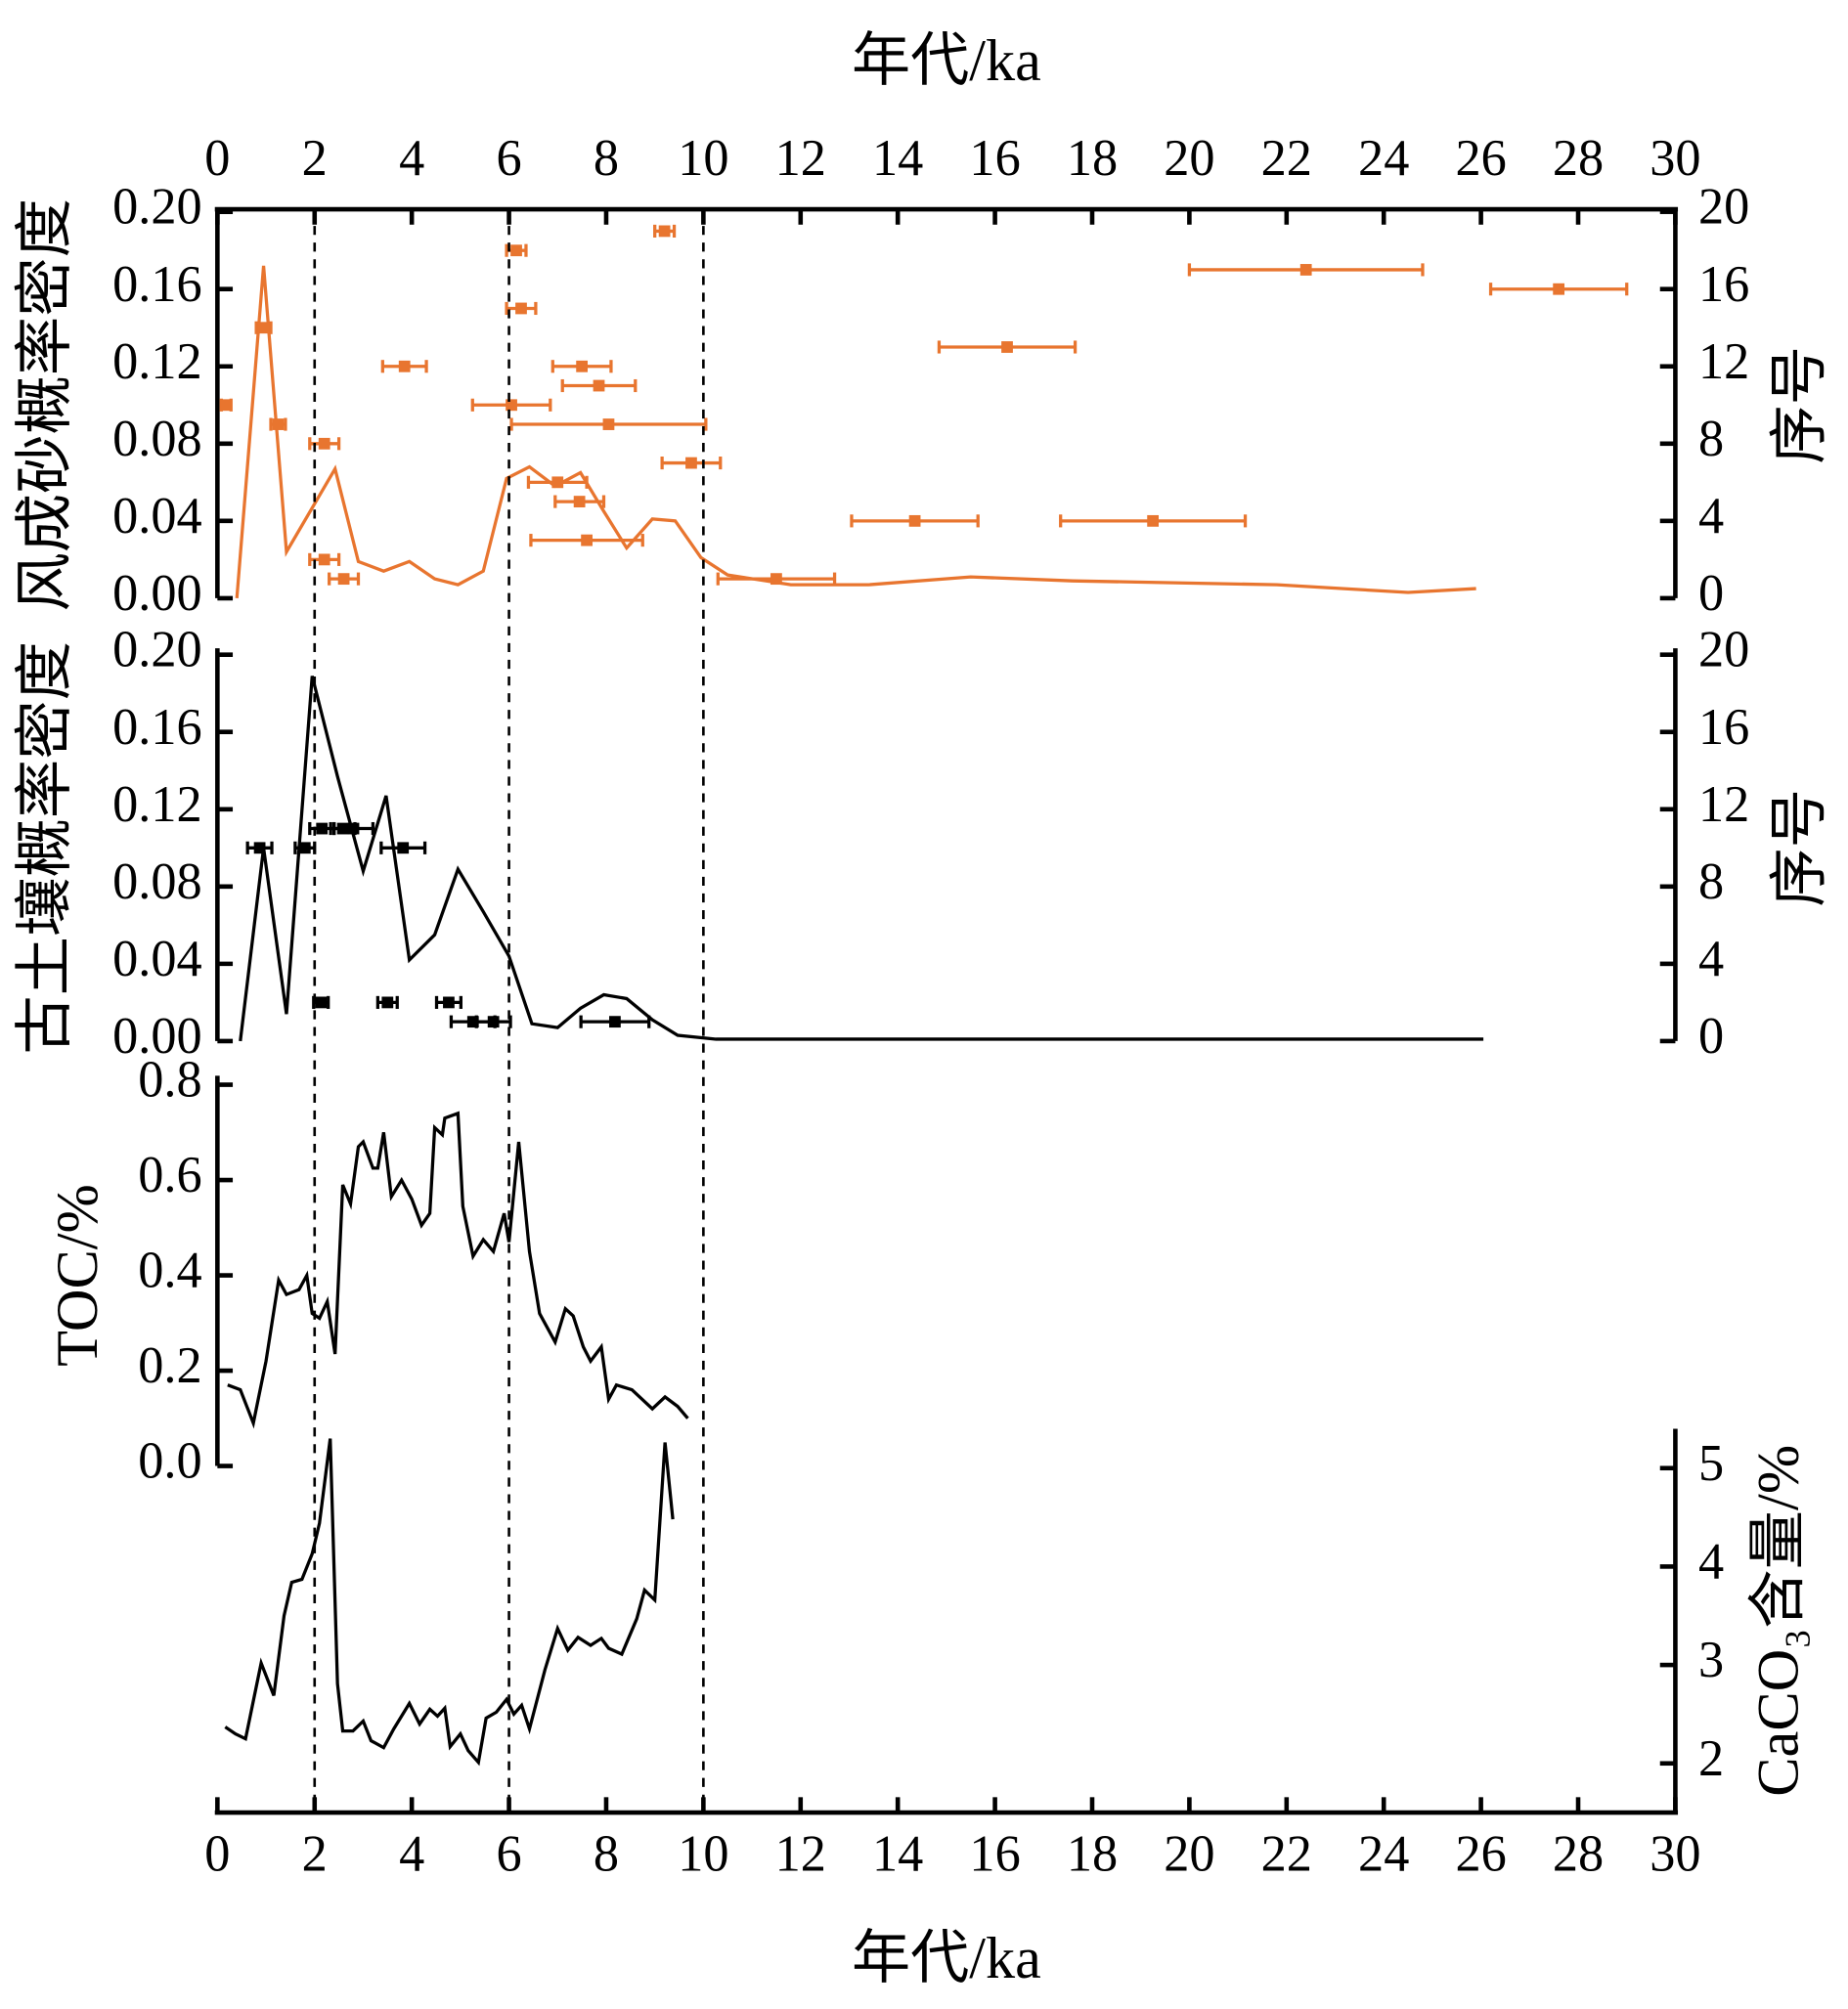  What do you see at coordinates (800, 158) in the screenshot?
I see `x-tick-label: 12` at bounding box center [800, 158].